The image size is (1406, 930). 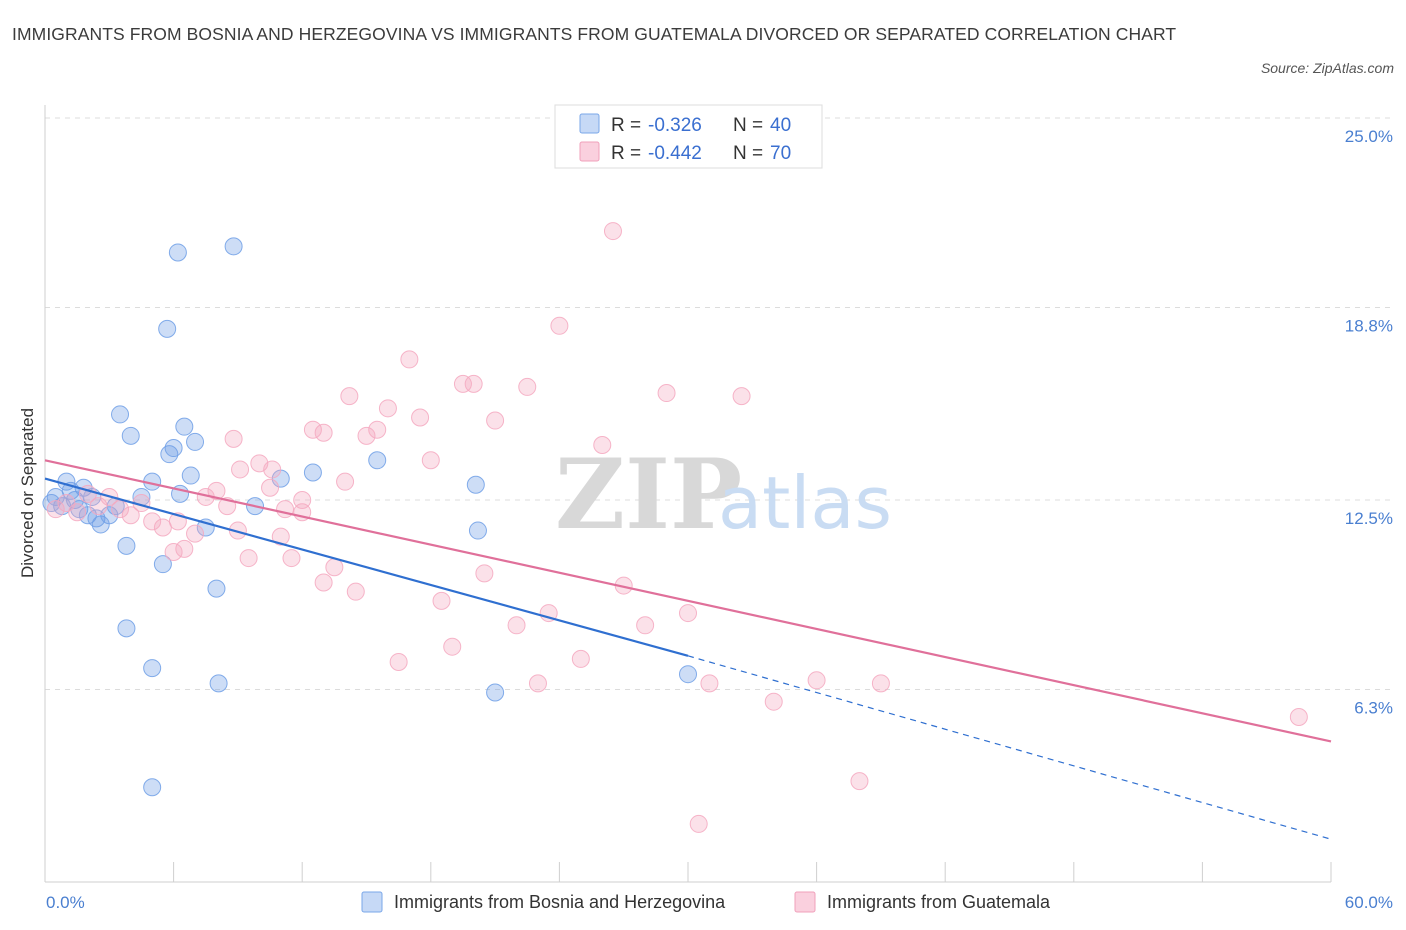 What do you see at coordinates (589, 151) in the screenshot?
I see `legend-swatch-guatemala` at bounding box center [589, 151].